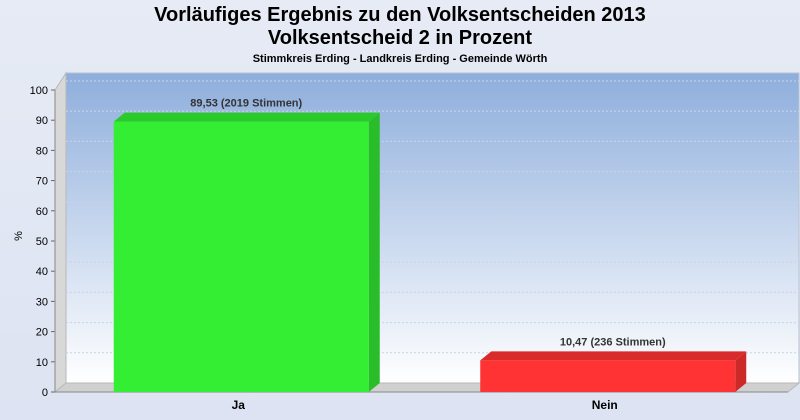  Describe the element at coordinates (42, 242) in the screenshot. I see `y-tick-label: 50` at that location.